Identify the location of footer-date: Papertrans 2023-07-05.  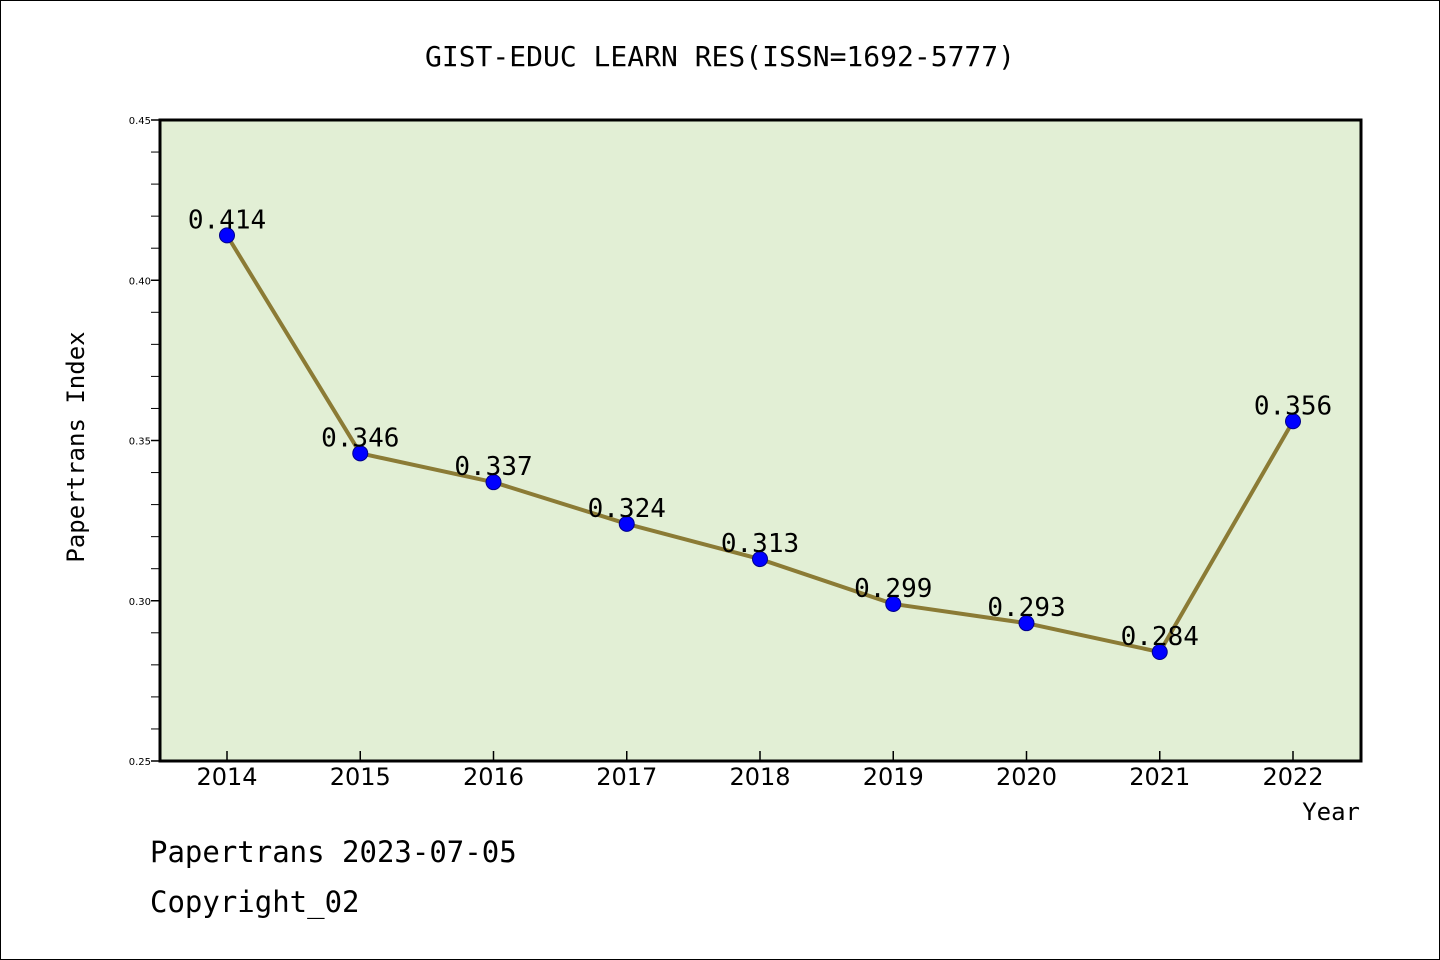
(333, 852).